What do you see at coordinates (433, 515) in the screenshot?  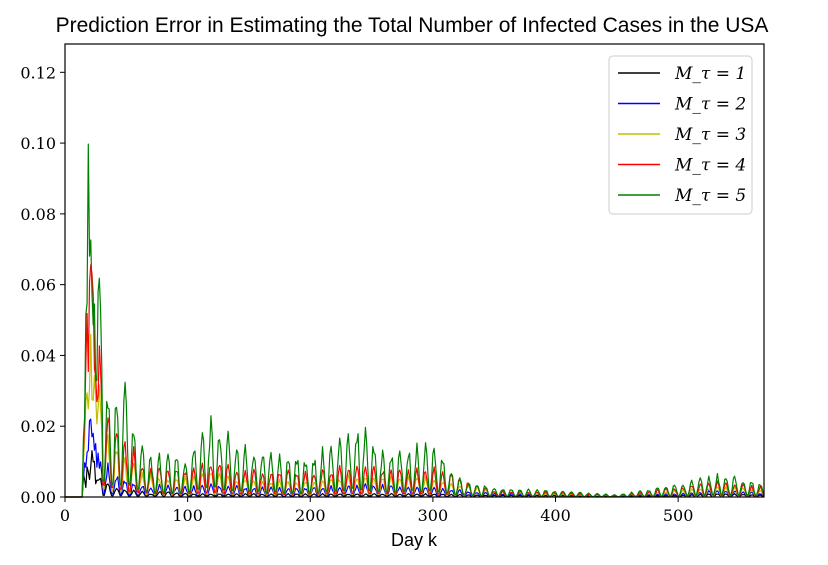 I see `x-tick-label: 300` at bounding box center [433, 515].